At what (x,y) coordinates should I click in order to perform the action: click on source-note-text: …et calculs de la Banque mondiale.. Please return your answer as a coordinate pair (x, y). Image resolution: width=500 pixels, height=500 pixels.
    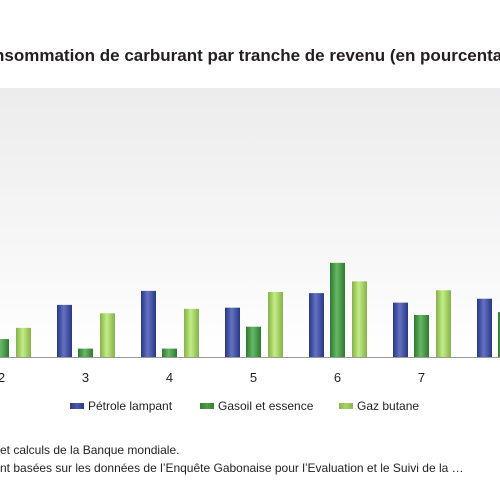
    Looking at the image, I should click on (90, 450).